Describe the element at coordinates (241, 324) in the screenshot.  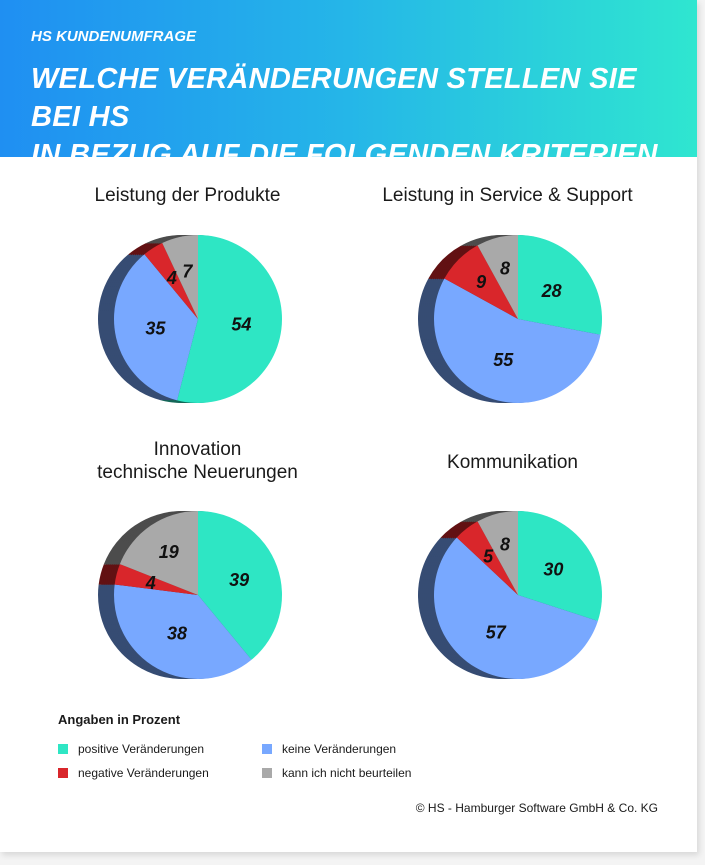
I see `data-label-positive: 54` at that location.